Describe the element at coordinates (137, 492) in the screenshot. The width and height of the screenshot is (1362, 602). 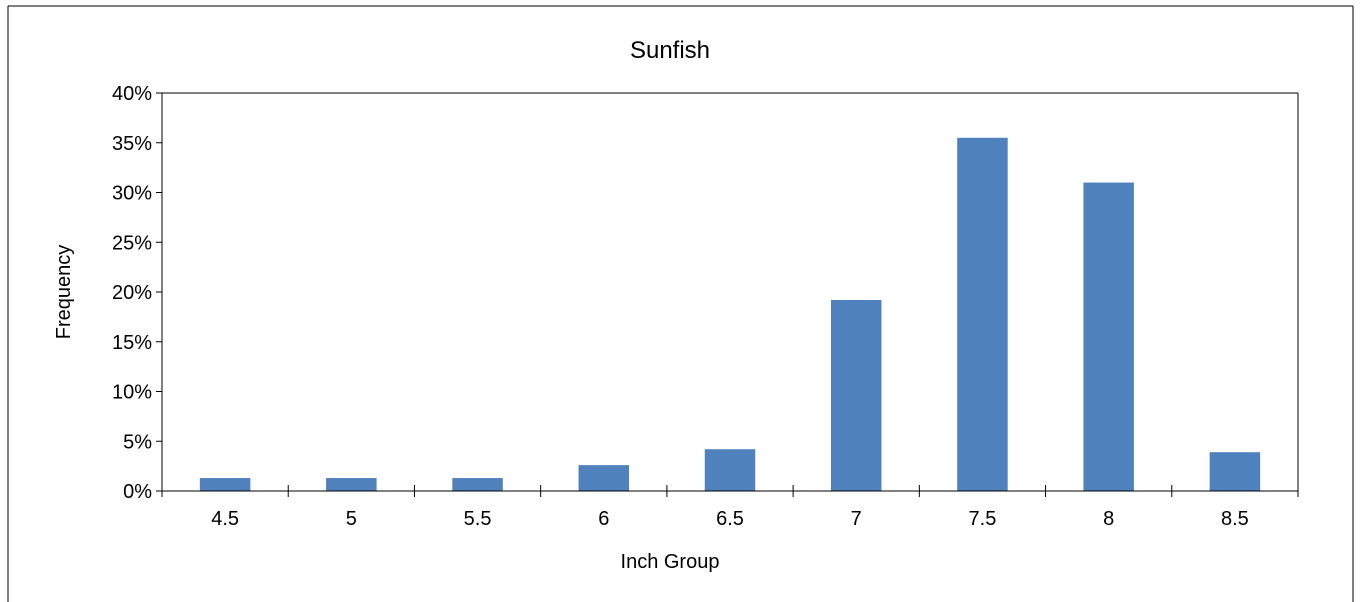
I see `y-tick-label: 0%` at that location.